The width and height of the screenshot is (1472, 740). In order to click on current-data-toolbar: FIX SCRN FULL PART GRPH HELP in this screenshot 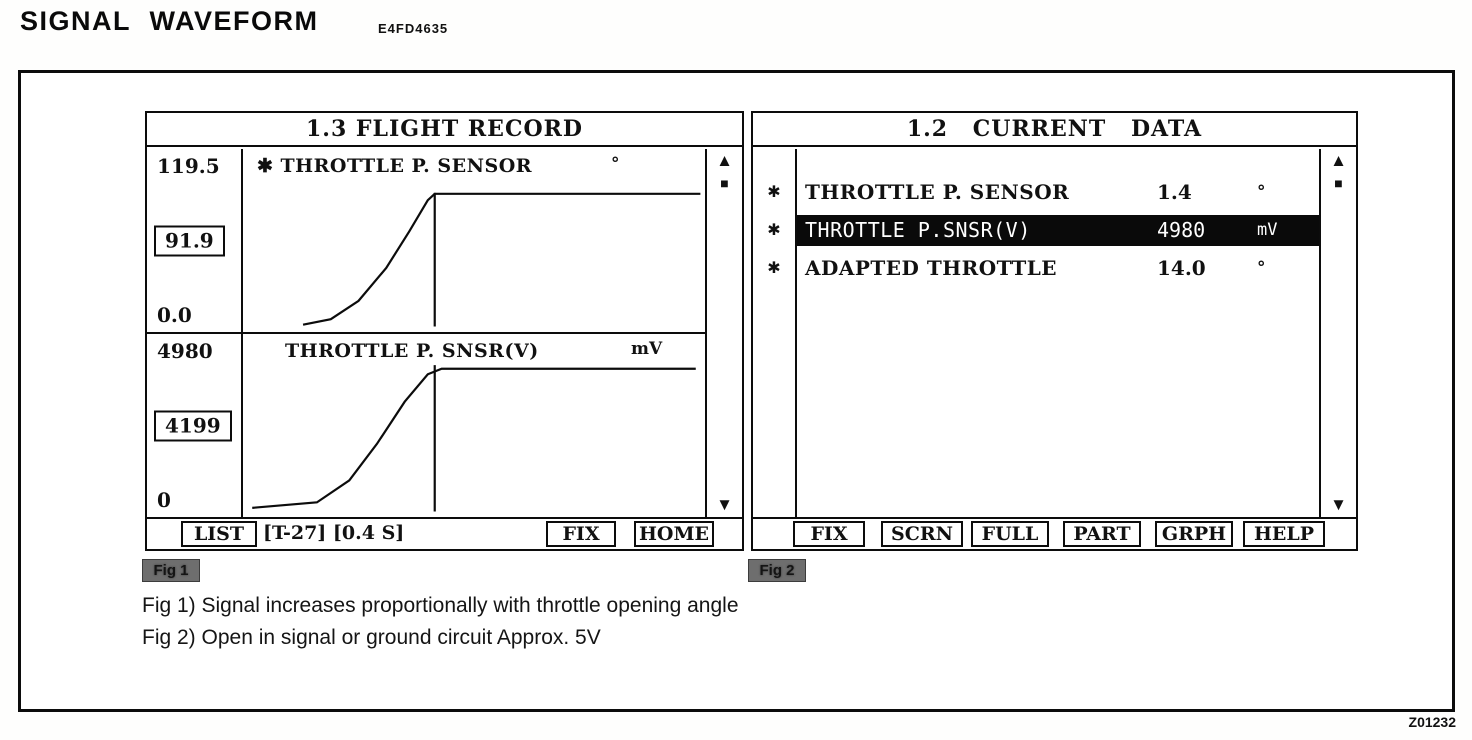, I will do `click(1054, 533)`.